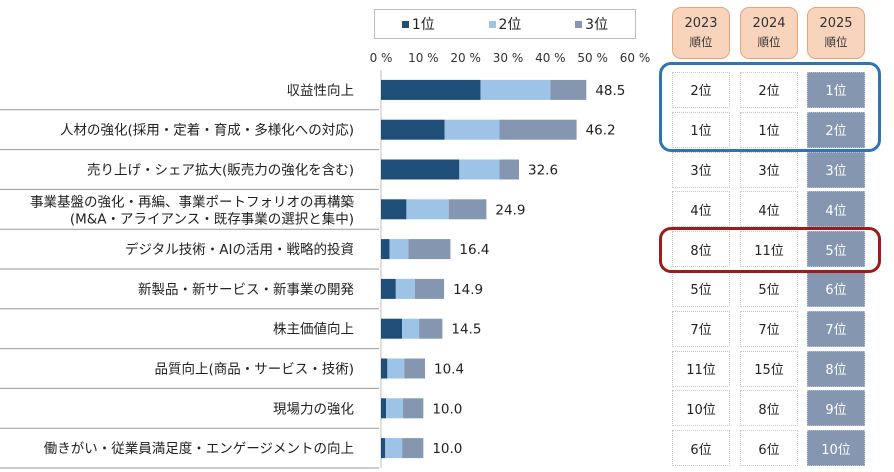 The width and height of the screenshot is (894, 472). I want to click on x-tick-label: 40 %, so click(550, 58).